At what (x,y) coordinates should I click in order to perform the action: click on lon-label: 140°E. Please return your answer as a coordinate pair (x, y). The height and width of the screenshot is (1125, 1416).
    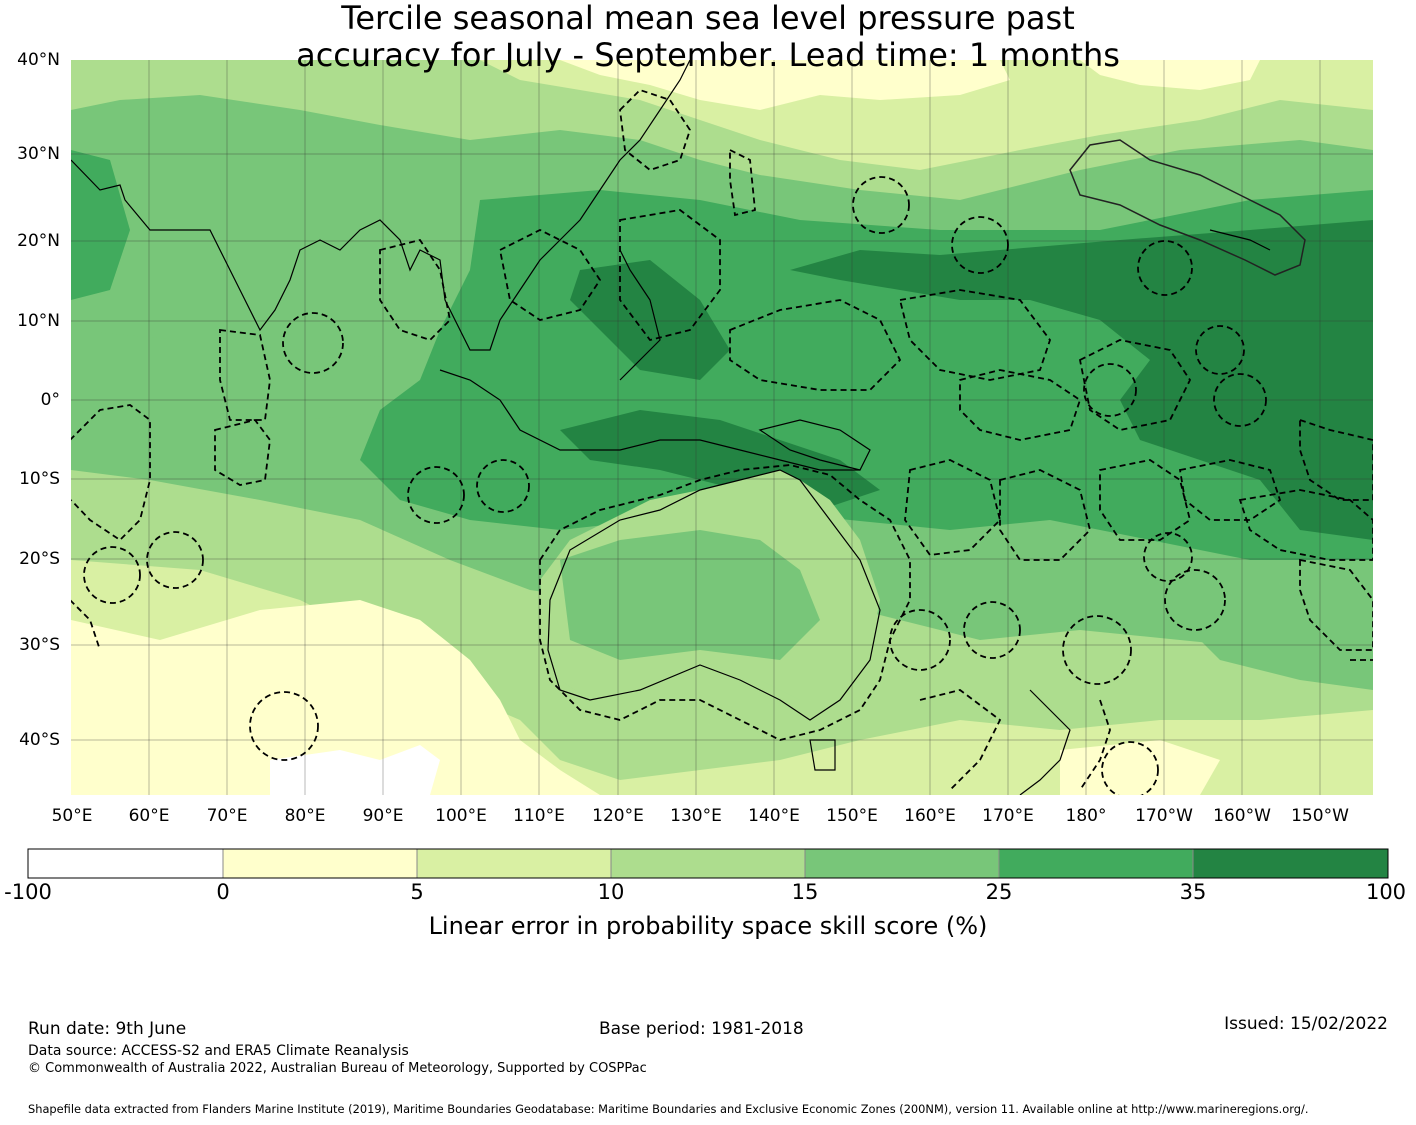
    Looking at the image, I should click on (774, 816).